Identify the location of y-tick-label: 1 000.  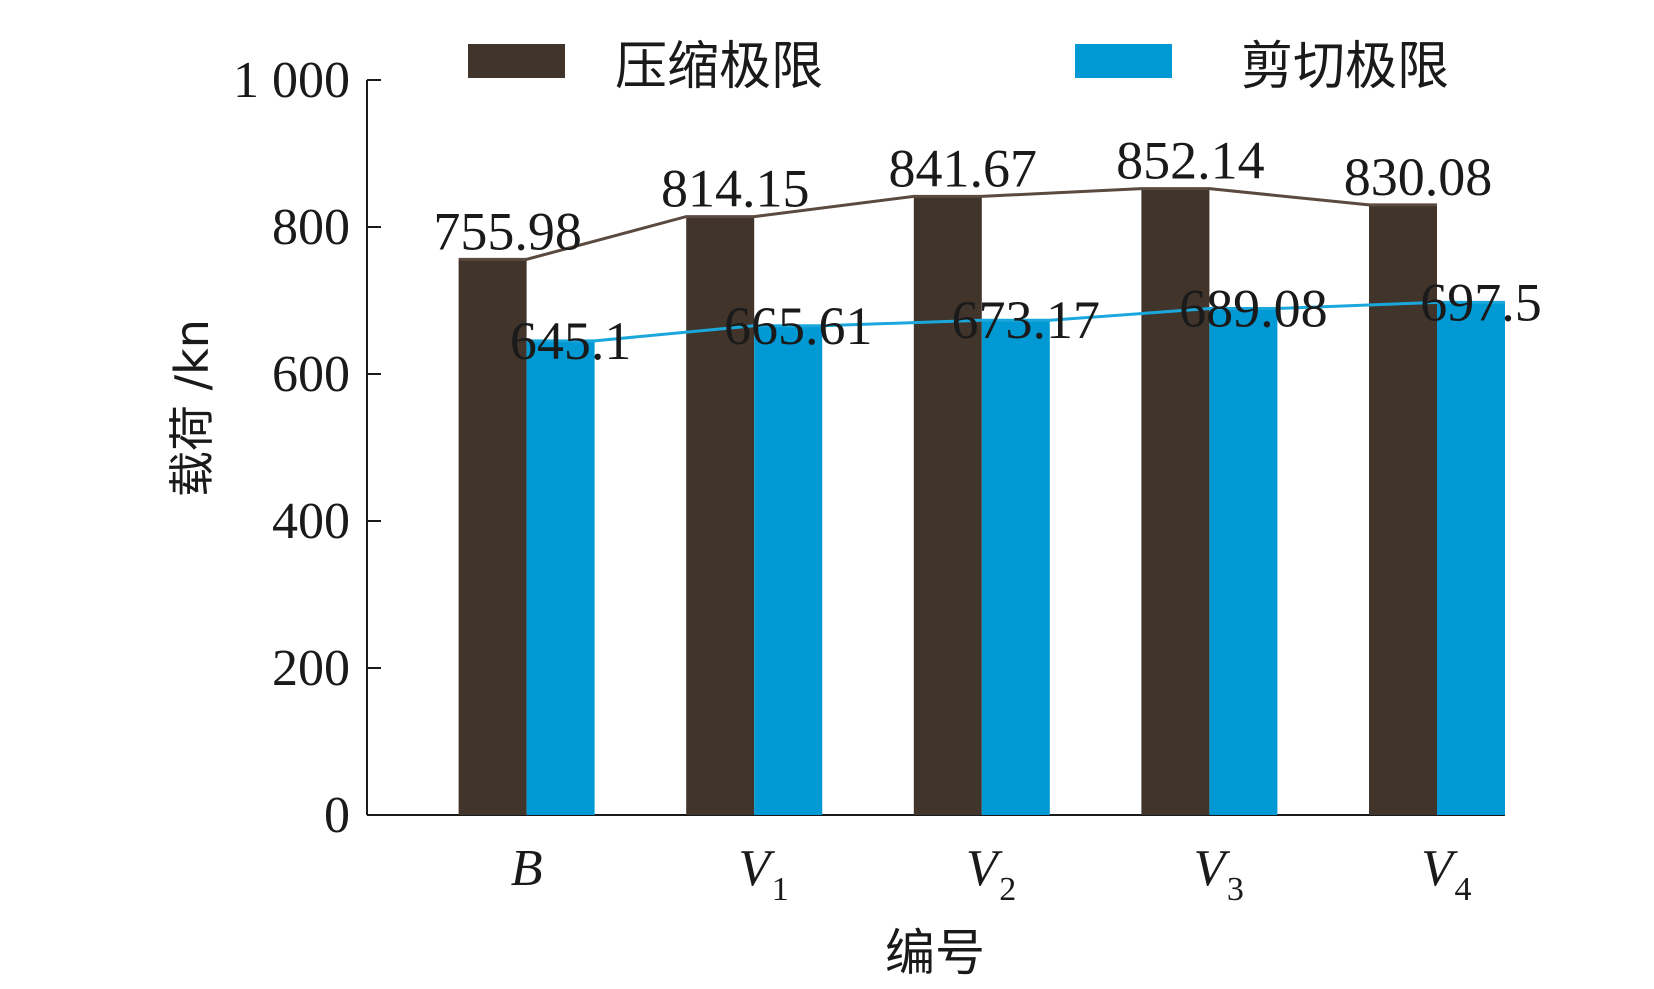
(291, 80).